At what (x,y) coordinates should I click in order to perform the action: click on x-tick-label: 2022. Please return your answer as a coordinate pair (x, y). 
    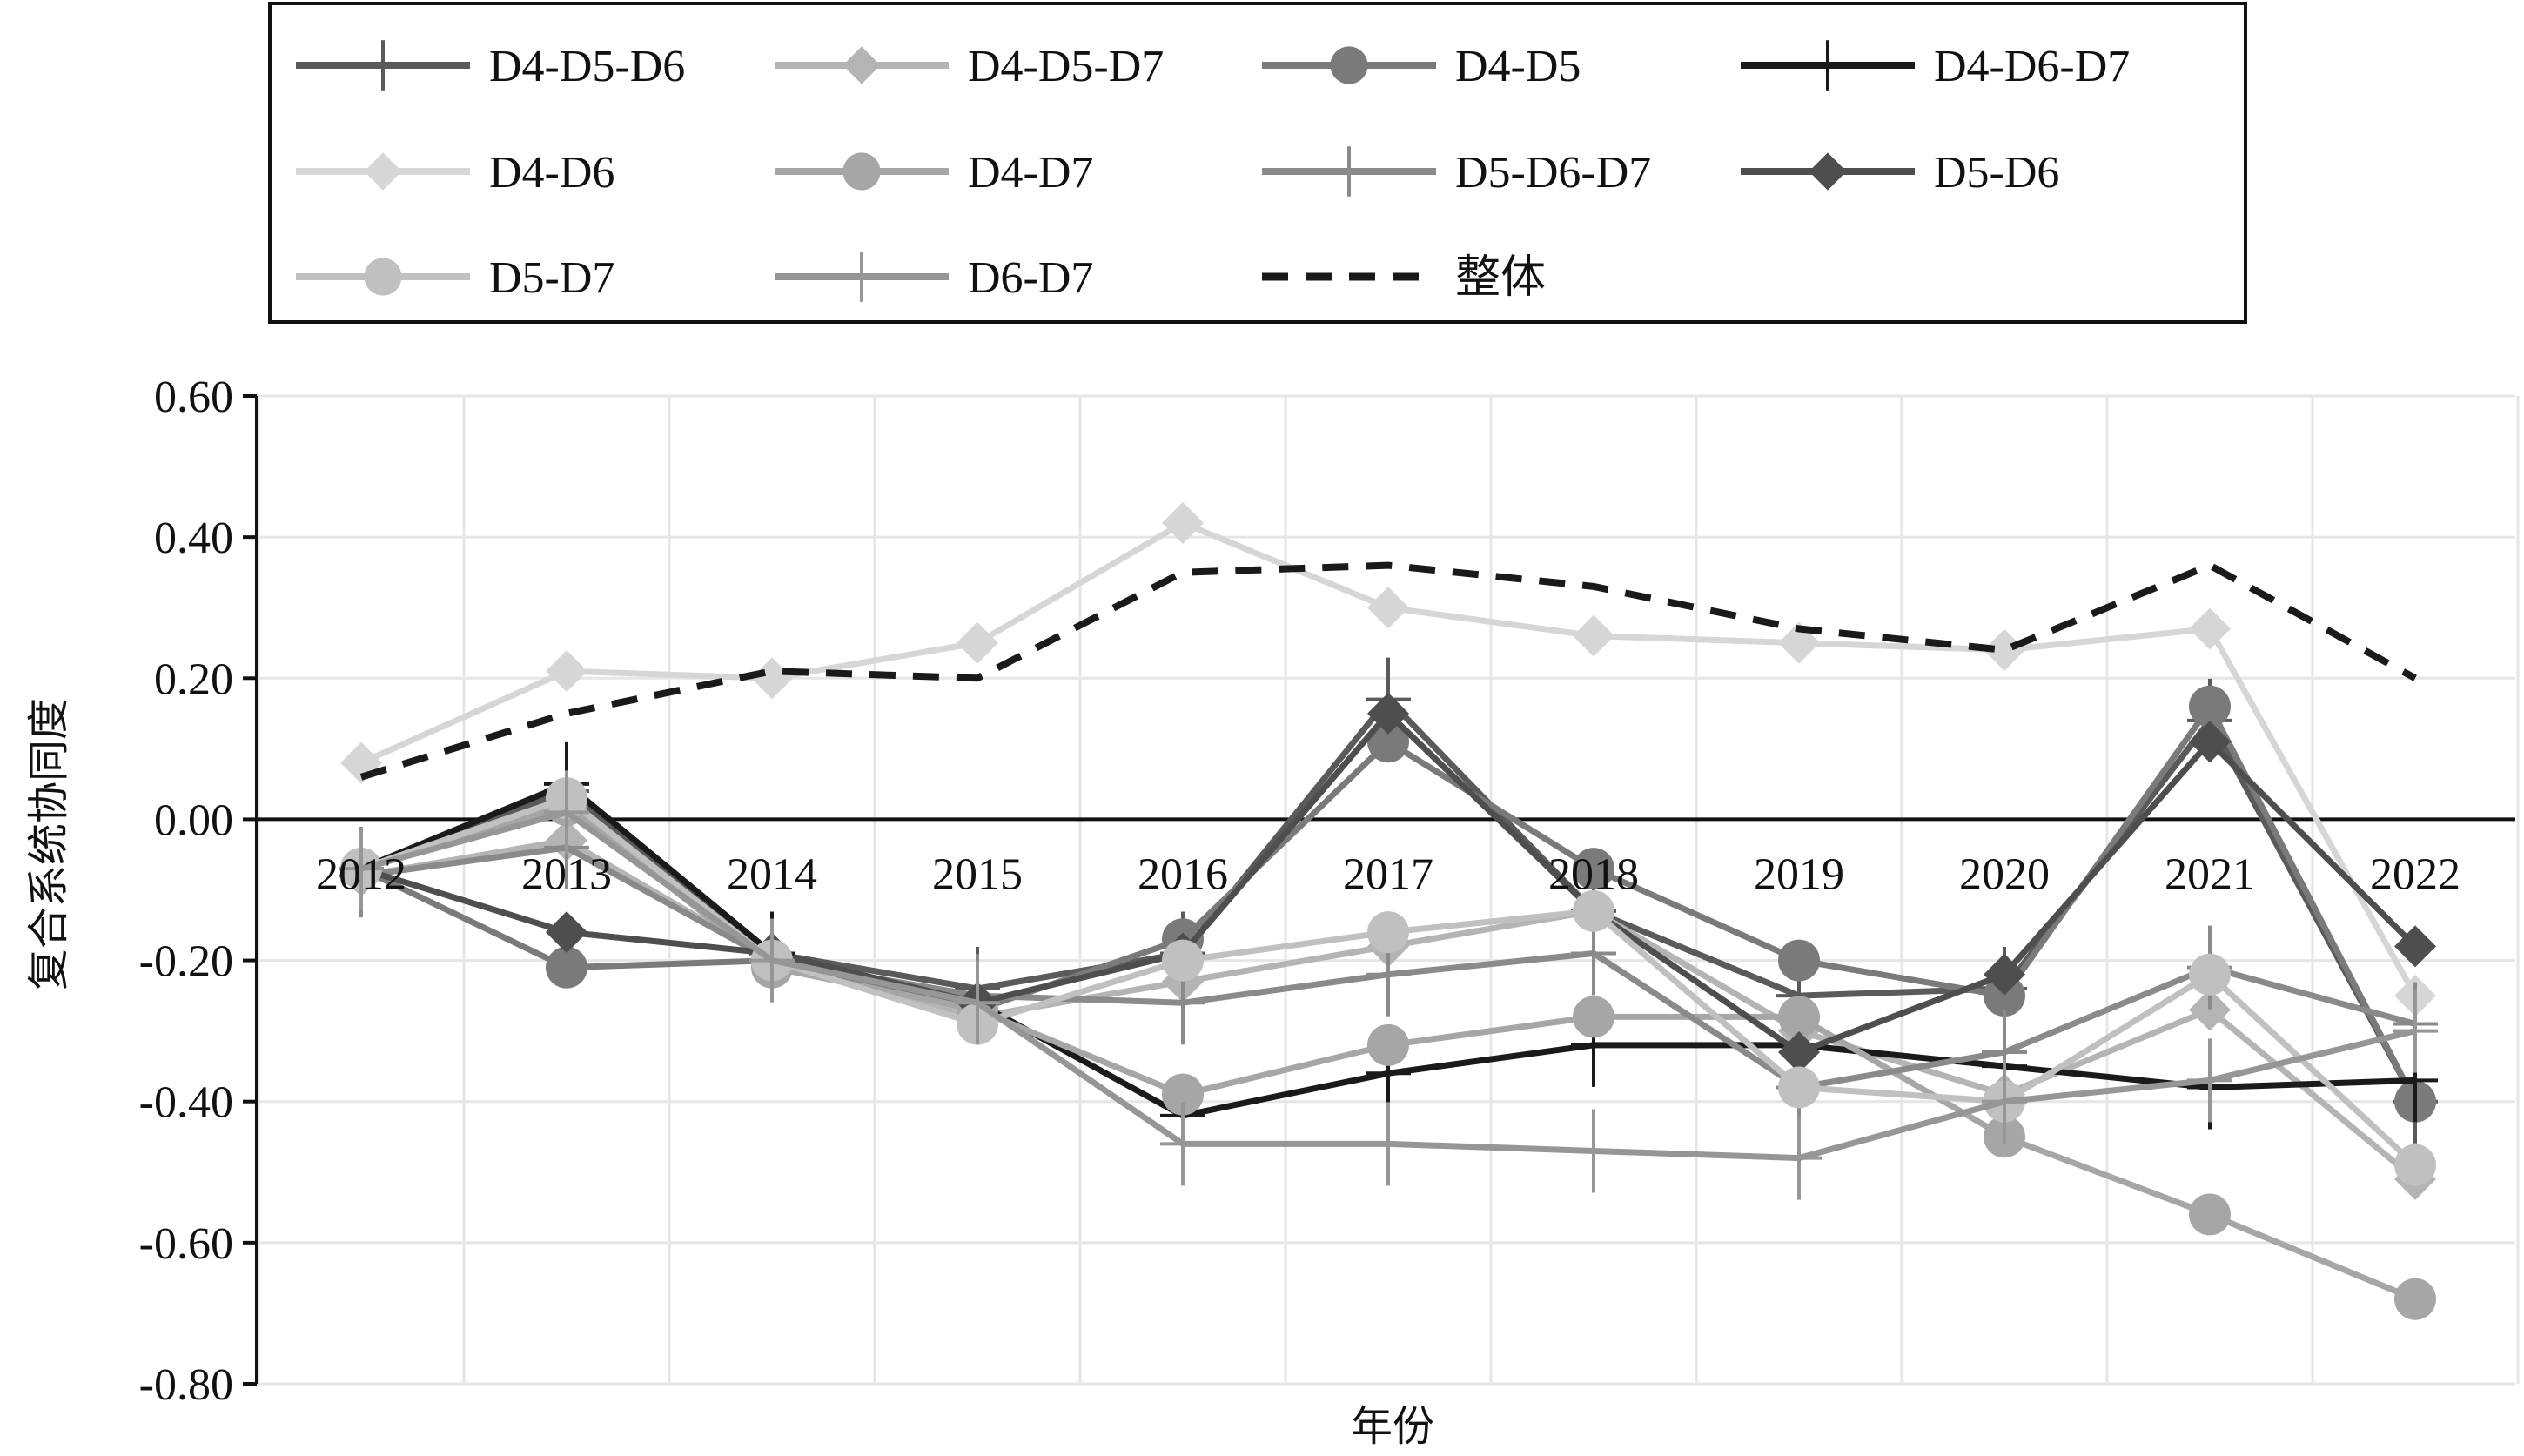
    Looking at the image, I should click on (2415, 874).